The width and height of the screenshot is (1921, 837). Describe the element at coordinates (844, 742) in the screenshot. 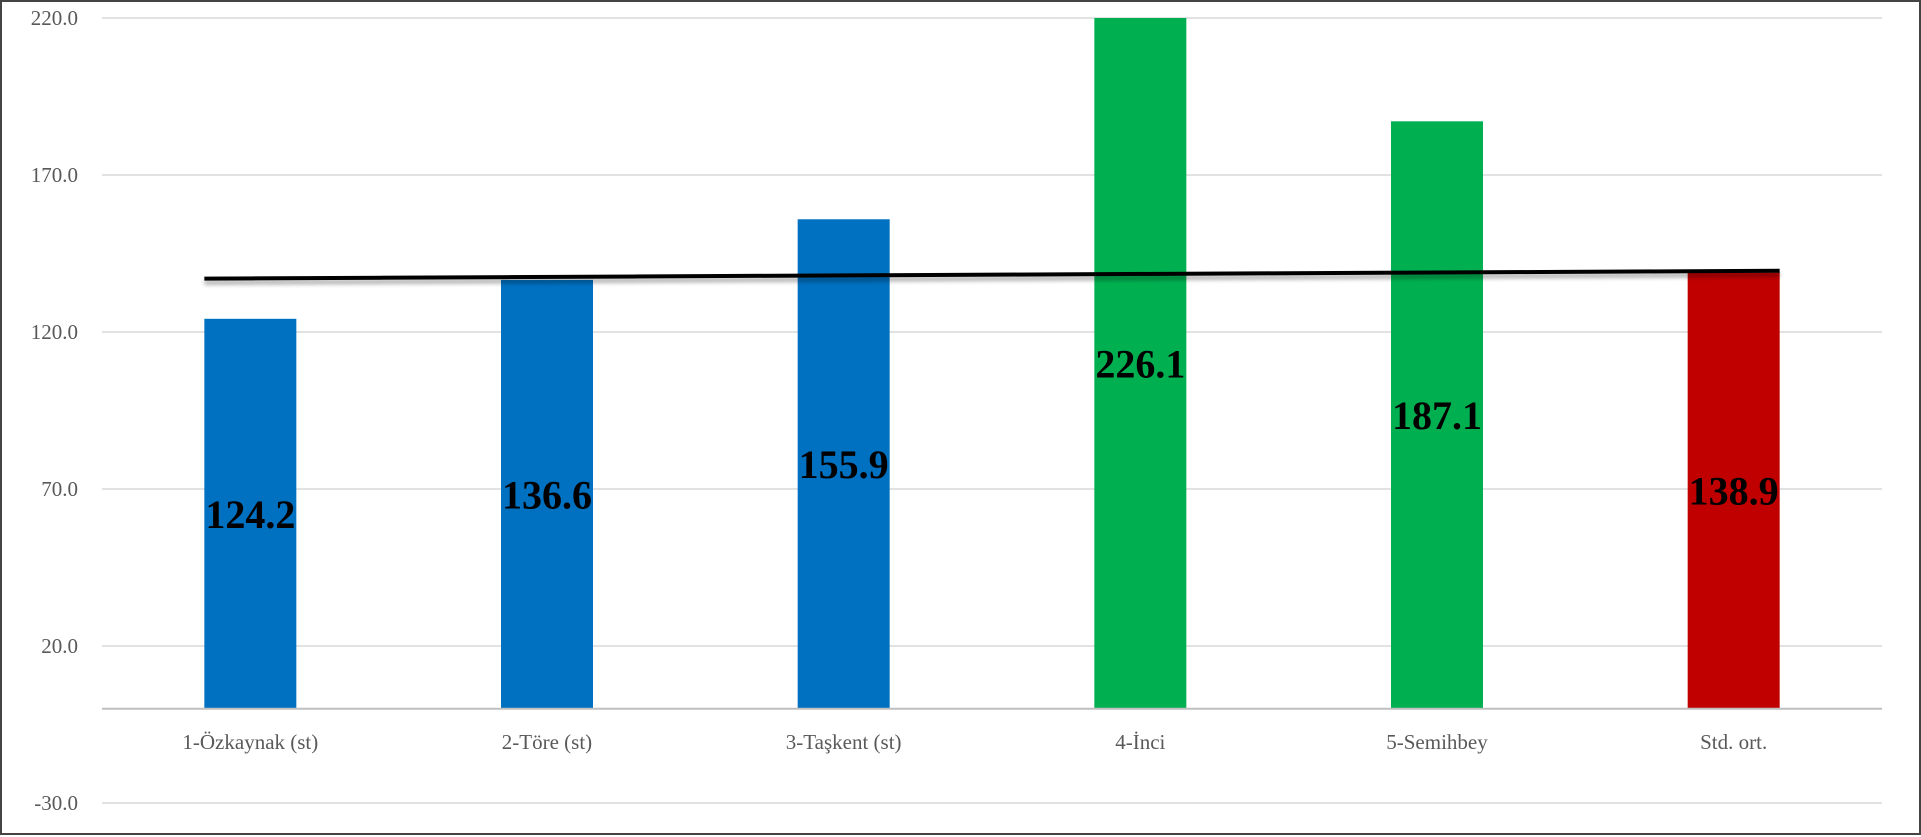

I see `x-tick-label: 3-Taşkent (st)` at that location.